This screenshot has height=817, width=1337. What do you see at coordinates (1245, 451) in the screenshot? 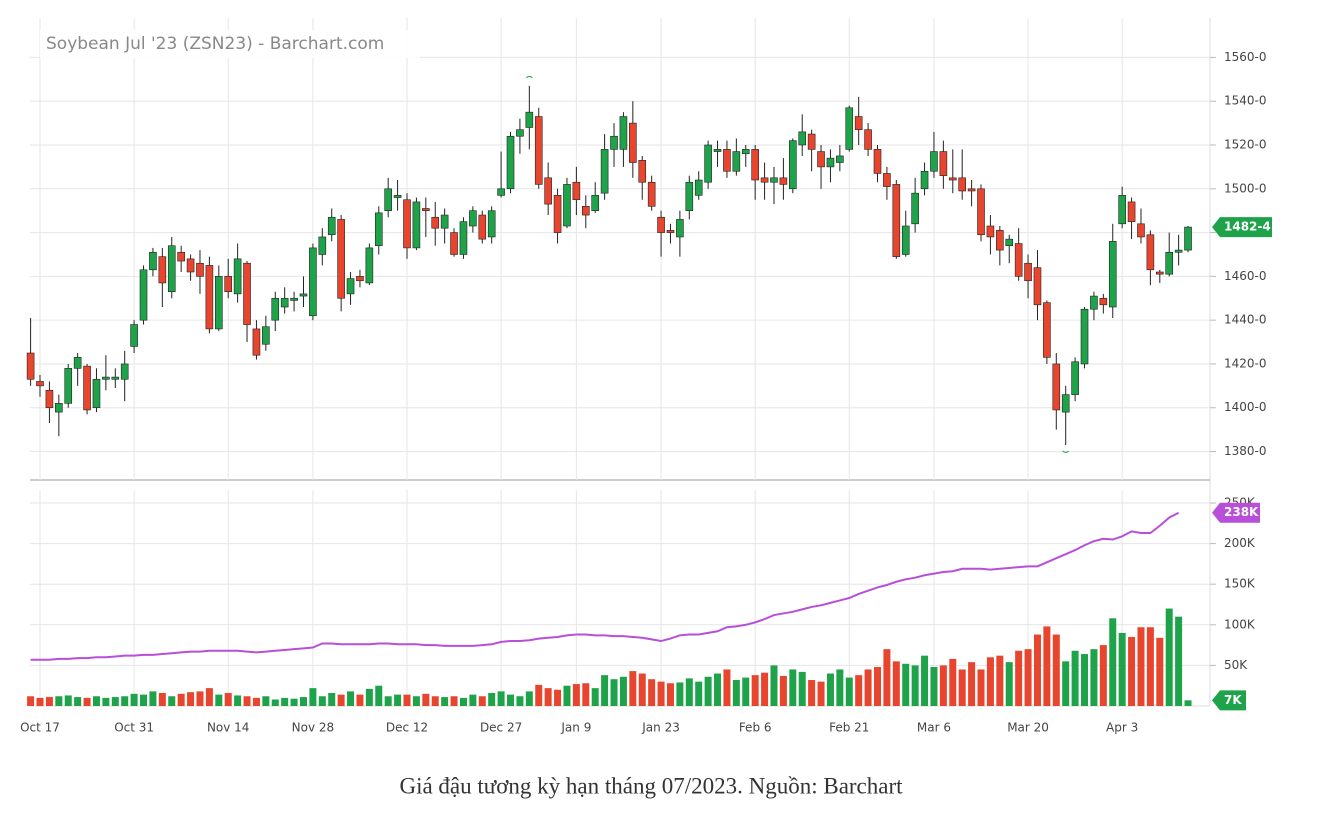
I see `y-tick-label: 1380-0` at bounding box center [1245, 451].